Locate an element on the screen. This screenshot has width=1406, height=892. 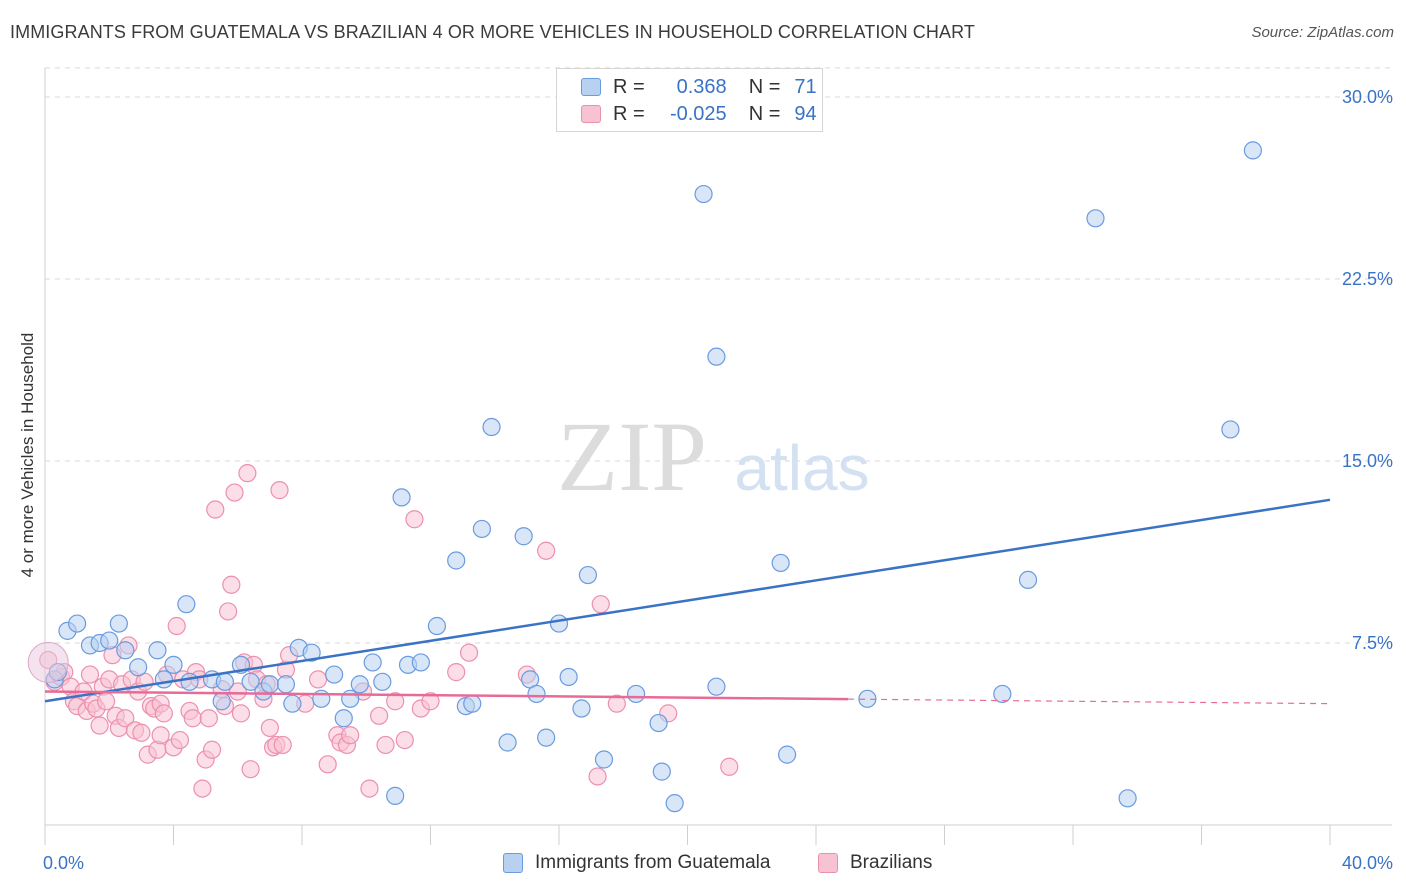
legend-r-label: R = is located at coordinates (629, 86).